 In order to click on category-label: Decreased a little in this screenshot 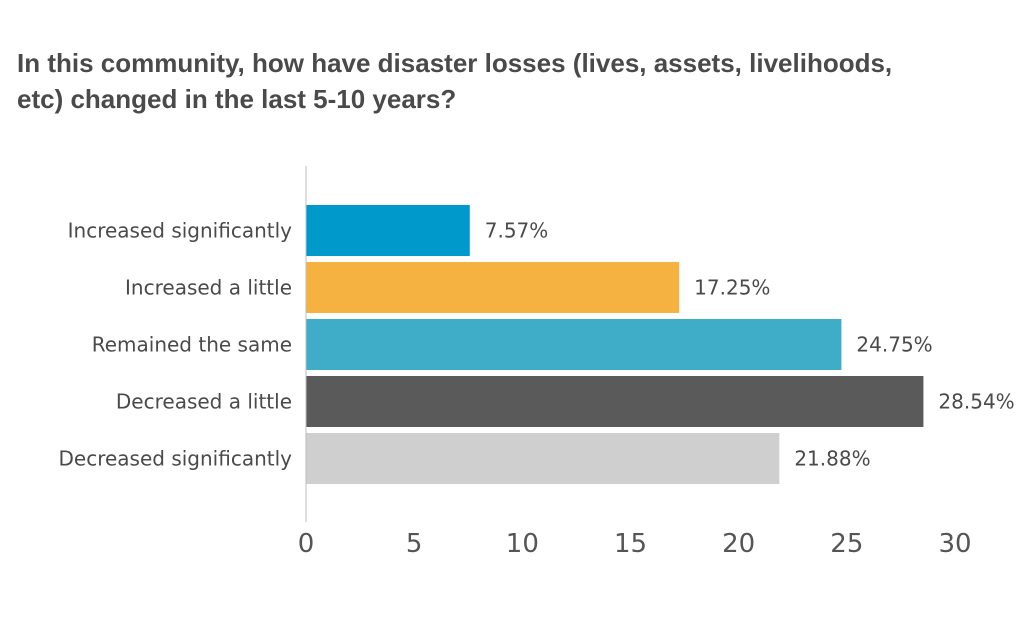, I will do `click(204, 402)`.